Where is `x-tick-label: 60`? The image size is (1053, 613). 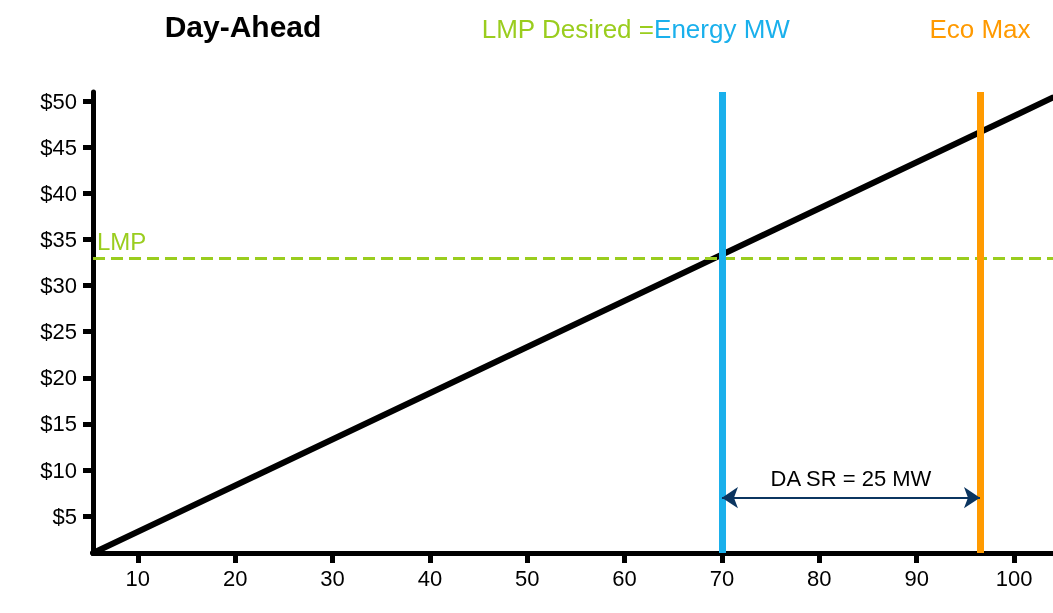 x-tick-label: 60 is located at coordinates (624, 578).